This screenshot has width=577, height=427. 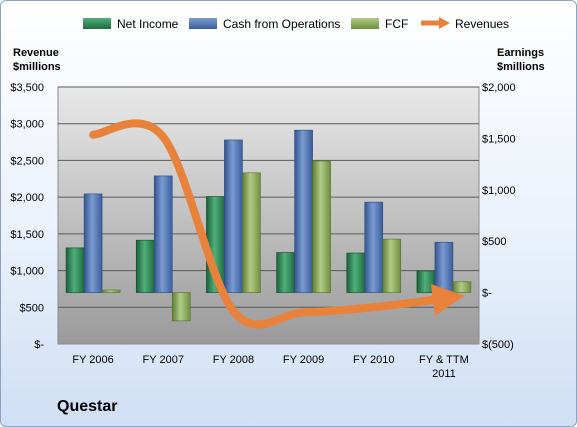 I want to click on x-tick-label: FY 2009, so click(x=303, y=360).